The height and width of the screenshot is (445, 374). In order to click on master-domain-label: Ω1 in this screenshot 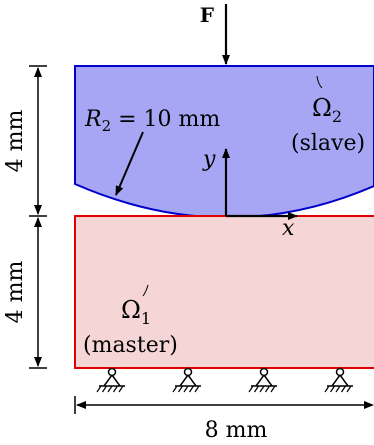, I will do `click(136, 312)`.